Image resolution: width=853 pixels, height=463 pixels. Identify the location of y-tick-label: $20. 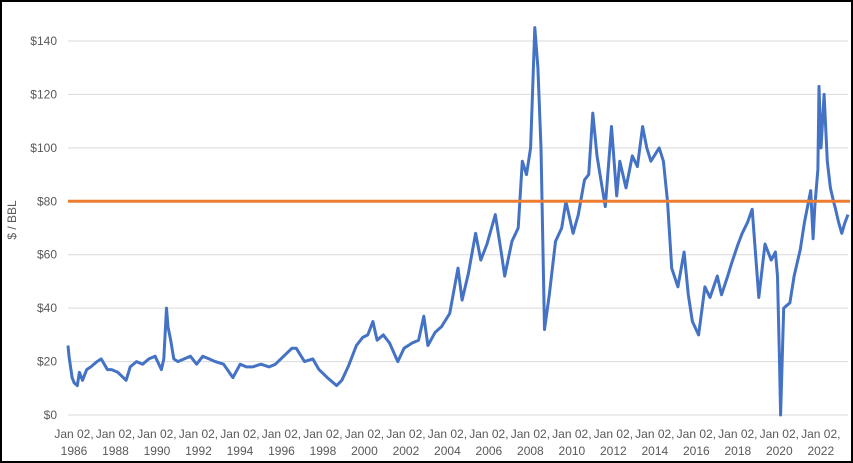
(47, 362).